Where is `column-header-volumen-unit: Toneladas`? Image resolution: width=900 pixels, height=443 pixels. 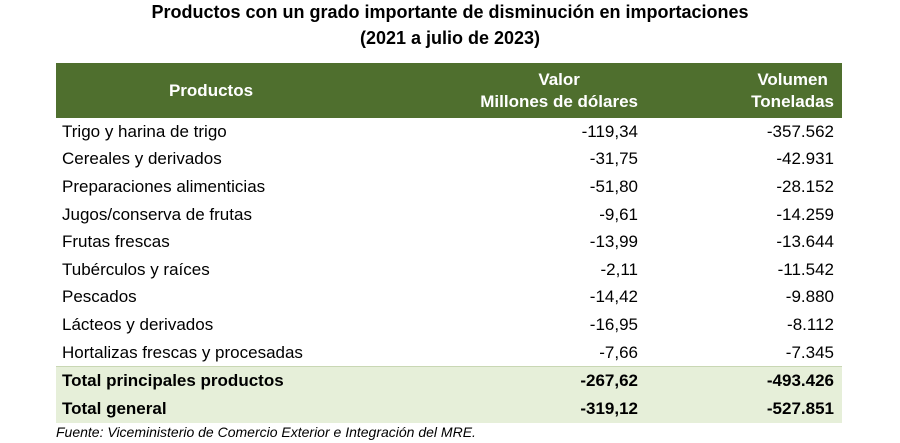
column-header-volumen-unit: Toneladas is located at coordinates (792, 101).